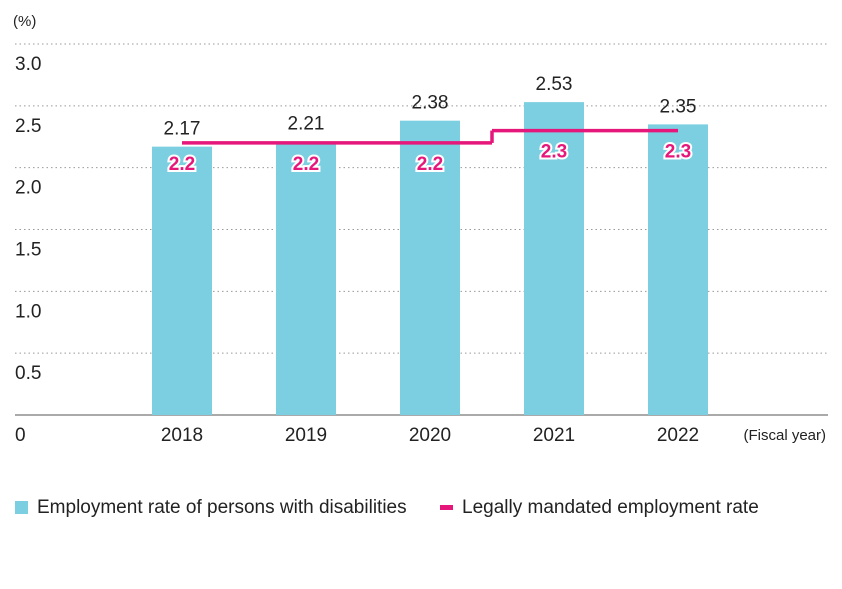 This screenshot has height=589, width=842. Describe the element at coordinates (182, 435) in the screenshot. I see `x-tick-label: 2018` at that location.